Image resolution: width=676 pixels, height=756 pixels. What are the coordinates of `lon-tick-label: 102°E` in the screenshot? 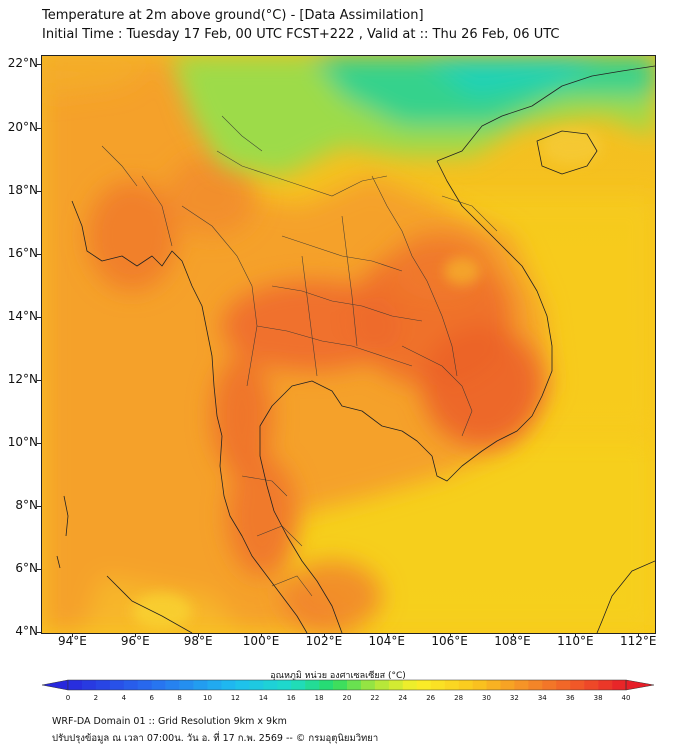 It's located at (324, 641).